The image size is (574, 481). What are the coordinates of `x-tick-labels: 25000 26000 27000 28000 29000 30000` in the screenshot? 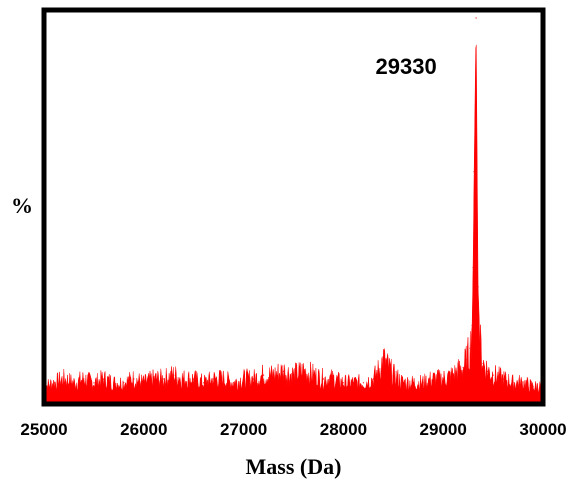 It's located at (293, 429).